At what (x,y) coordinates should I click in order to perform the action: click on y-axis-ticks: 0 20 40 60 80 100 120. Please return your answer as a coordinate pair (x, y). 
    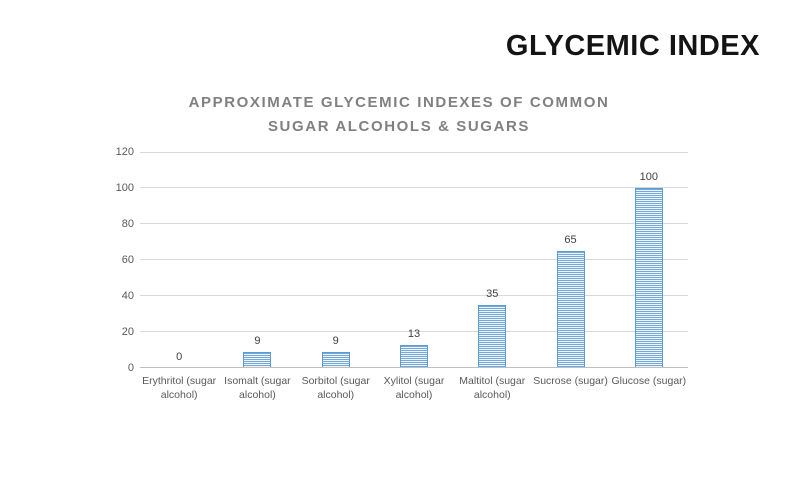
    Looking at the image, I should click on (118, 260).